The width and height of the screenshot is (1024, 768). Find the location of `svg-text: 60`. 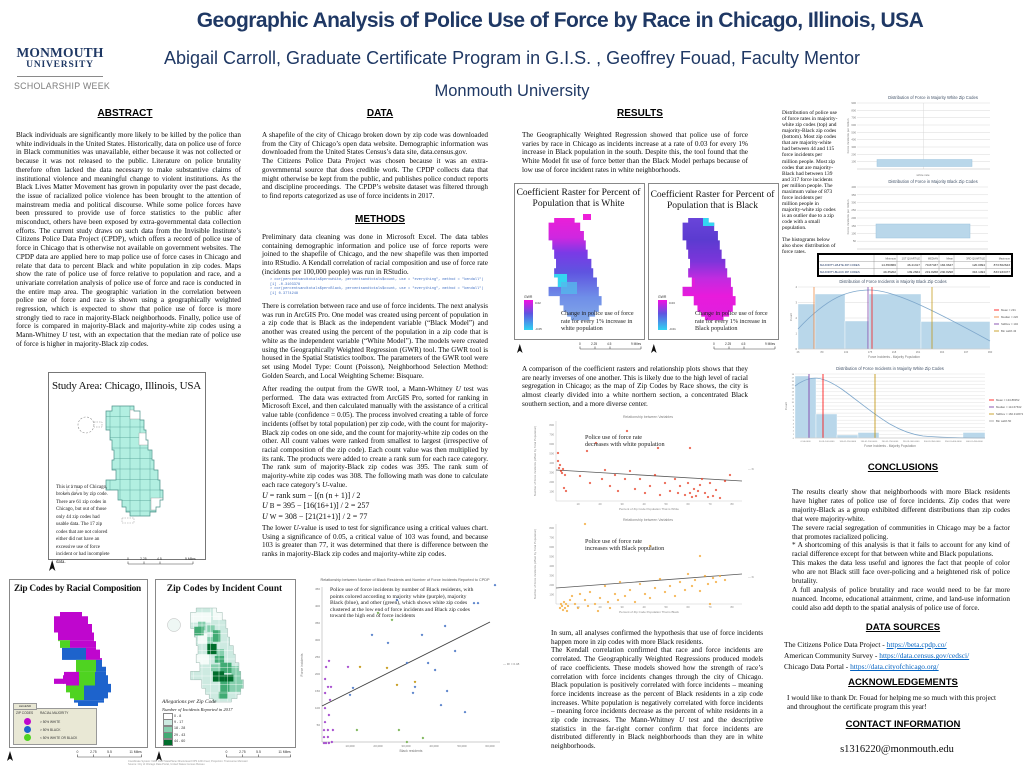

svg-text: 60 is located at coordinates (688, 504).